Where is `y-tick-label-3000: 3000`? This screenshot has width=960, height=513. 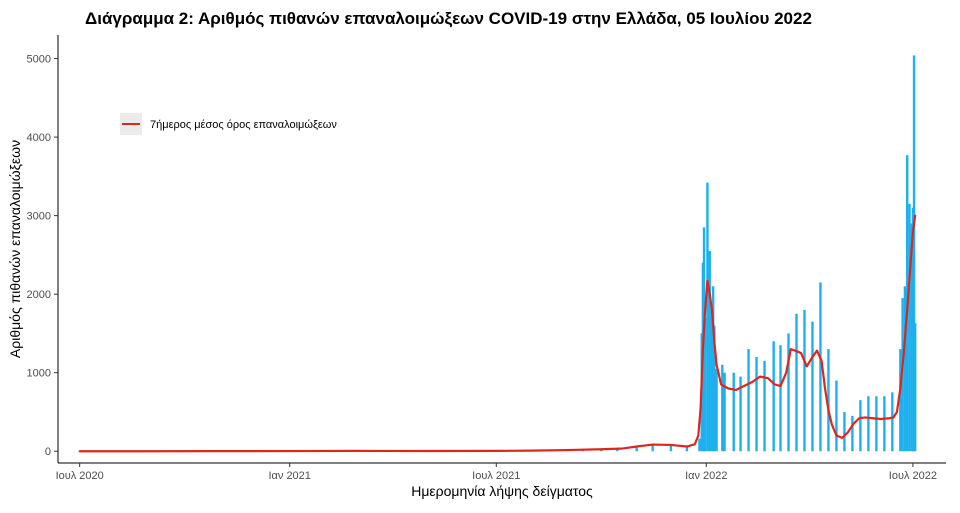
y-tick-label-3000: 3000 is located at coordinates (39, 217).